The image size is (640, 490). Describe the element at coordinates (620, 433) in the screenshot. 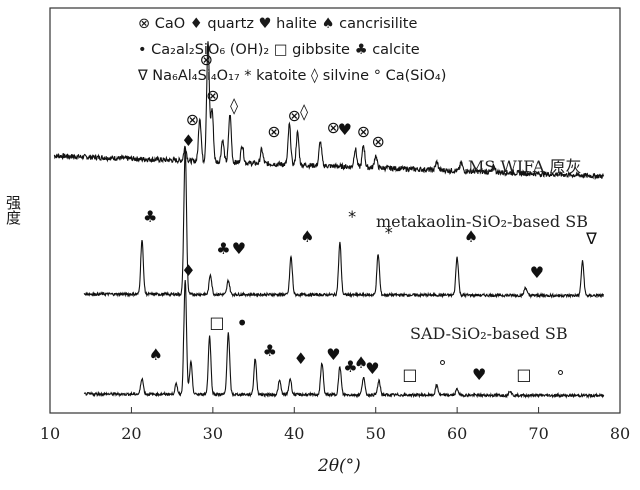

I see `x-tick-label: 80` at that location.